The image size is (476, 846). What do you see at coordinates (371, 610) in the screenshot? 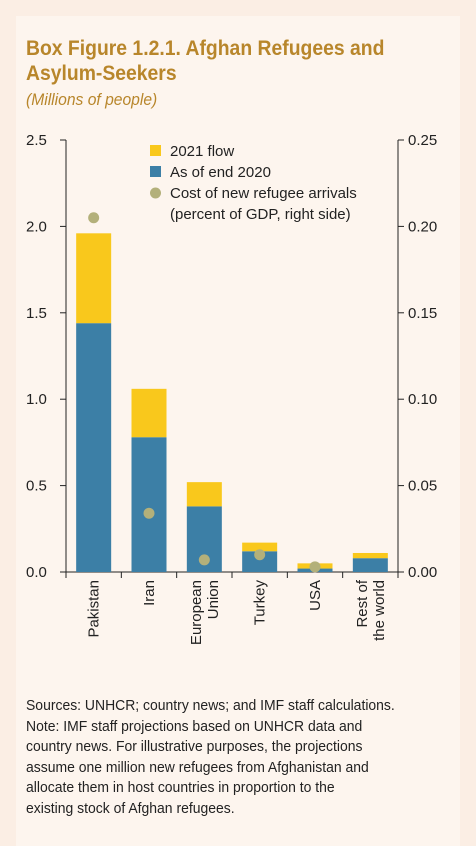
I see `category-label: Rest ofthe world` at bounding box center [371, 610].